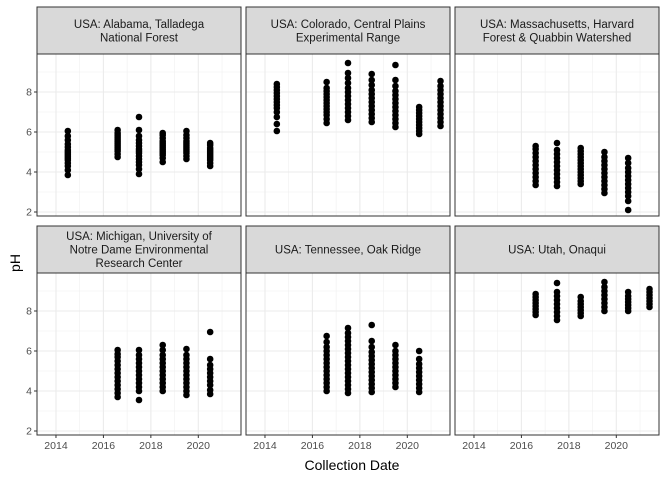 This screenshot has height=480, width=672. Describe the element at coordinates (139, 25) in the screenshot. I see `facet-title-line: USA: Alabama, Talladega` at that location.